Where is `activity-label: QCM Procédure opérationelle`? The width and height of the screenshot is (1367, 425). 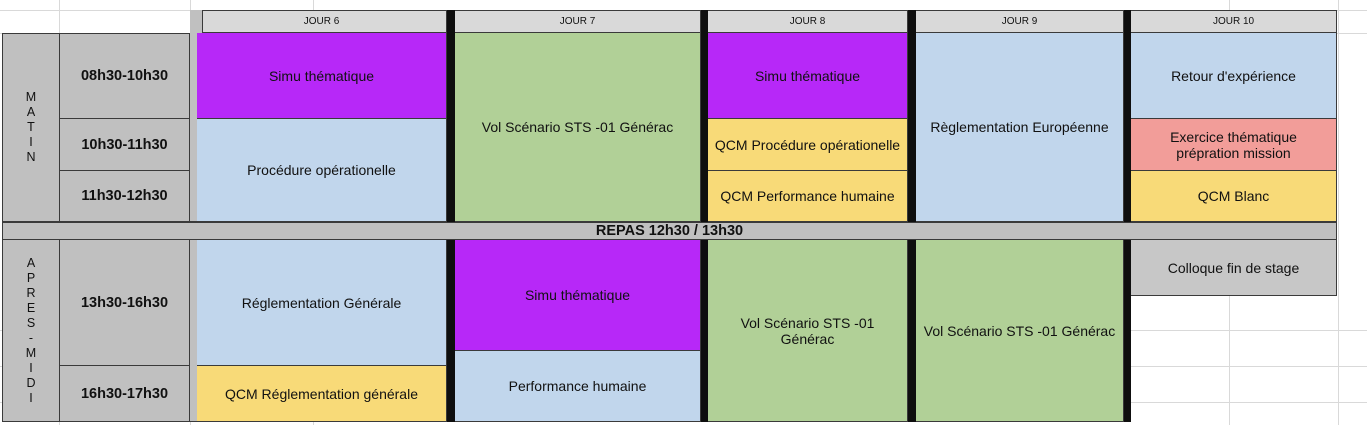 activity-label: QCM Procédure opérationelle is located at coordinates (807, 144).